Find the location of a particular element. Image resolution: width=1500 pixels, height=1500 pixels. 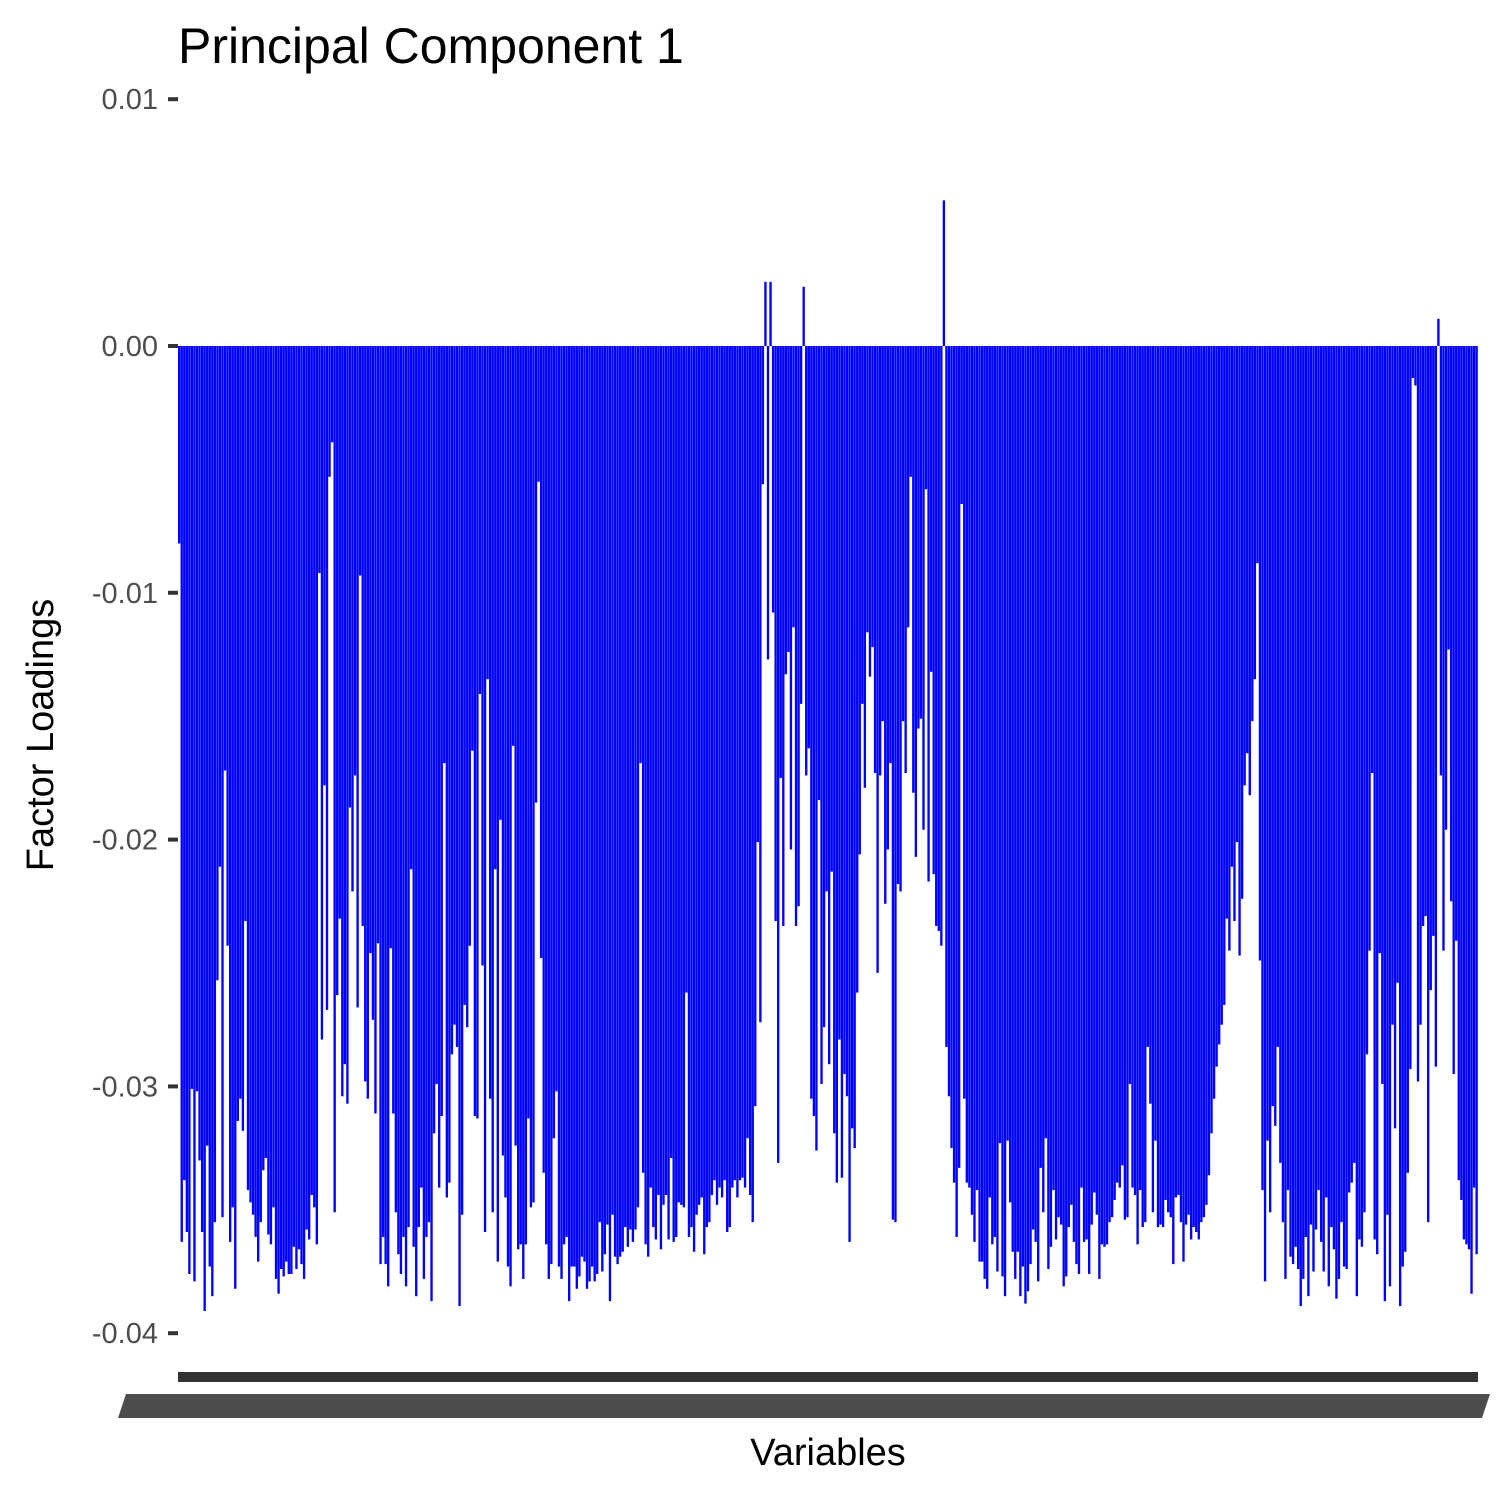

y-axis: 0.01 0.00 -0.01 -0.02 -0.03 -0.04 is located at coordinates (135, 717).